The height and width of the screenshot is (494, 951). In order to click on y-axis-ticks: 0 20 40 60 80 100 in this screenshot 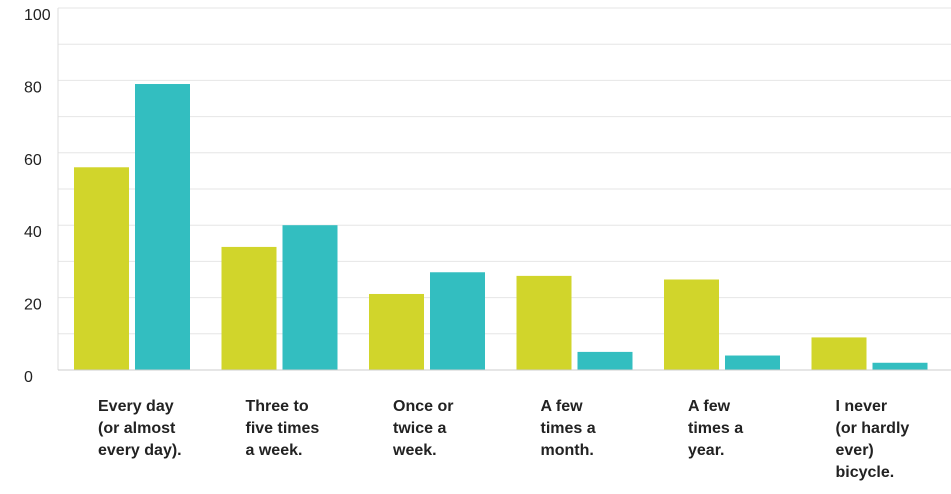, I will do `click(37, 196)`.